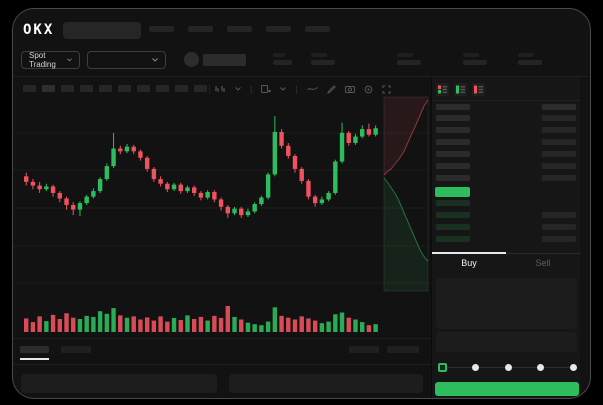  Describe the element at coordinates (469, 263) in the screenshot. I see `buy-tab: Buy` at that location.